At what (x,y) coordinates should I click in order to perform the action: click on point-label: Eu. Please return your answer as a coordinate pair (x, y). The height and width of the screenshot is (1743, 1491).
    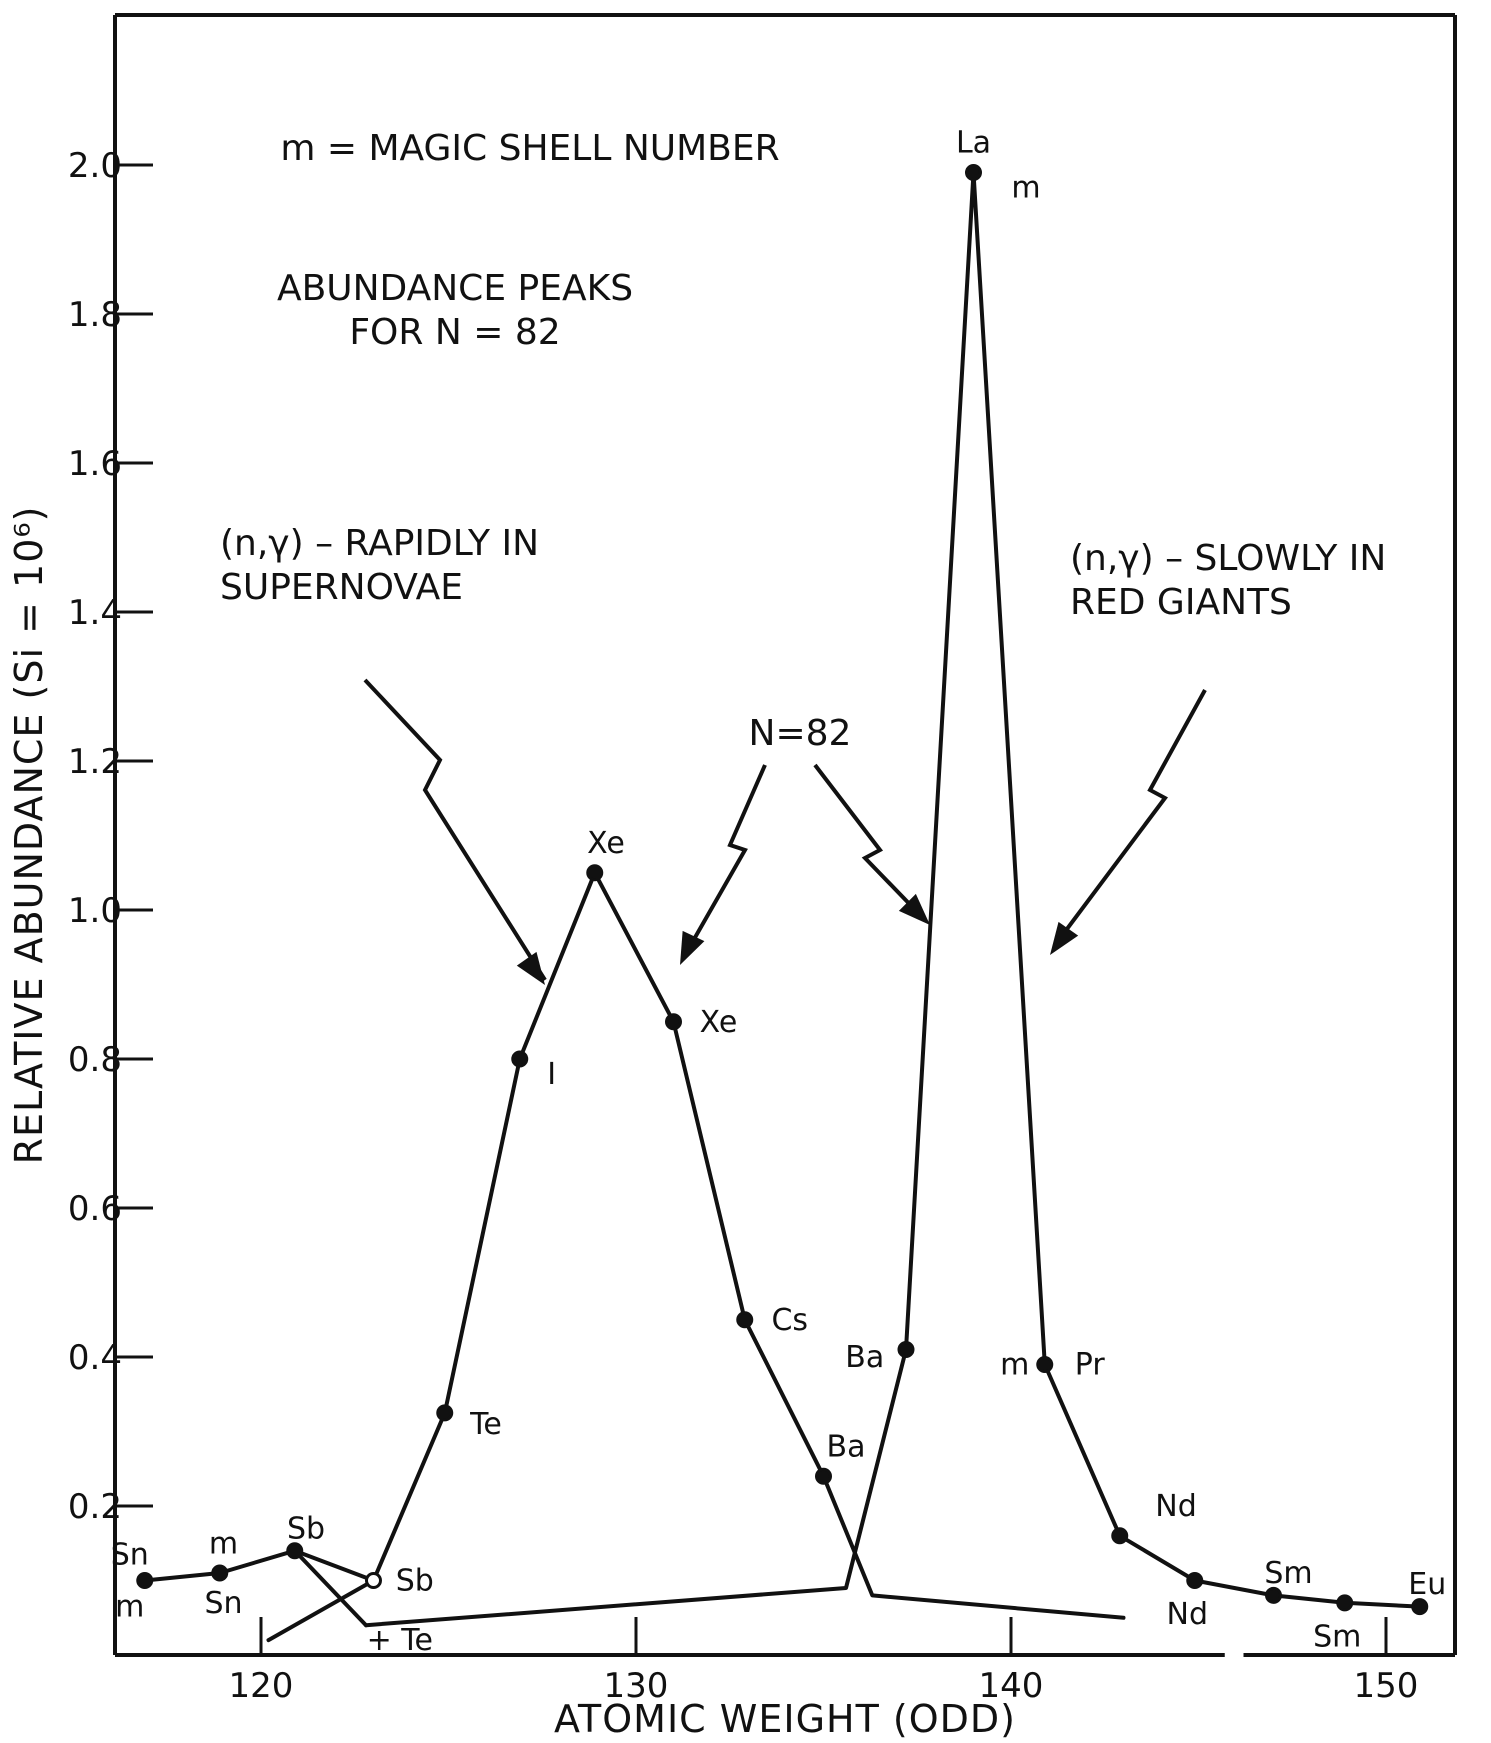
    Looking at the image, I should click on (1427, 1584).